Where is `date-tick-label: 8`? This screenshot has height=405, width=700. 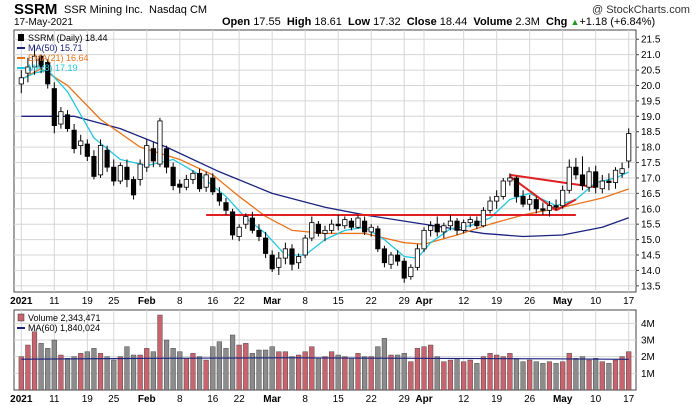 date-tick-label: 8 is located at coordinates (180, 399).